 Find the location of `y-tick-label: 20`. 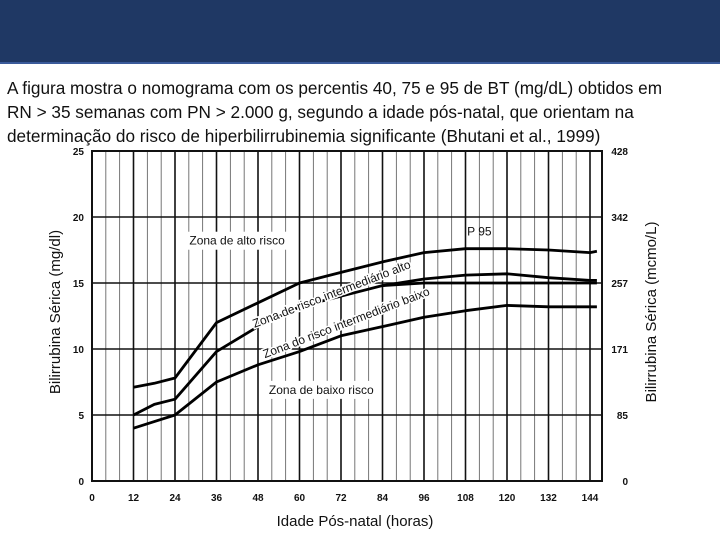

y-tick-label: 20 is located at coordinates (79, 218).